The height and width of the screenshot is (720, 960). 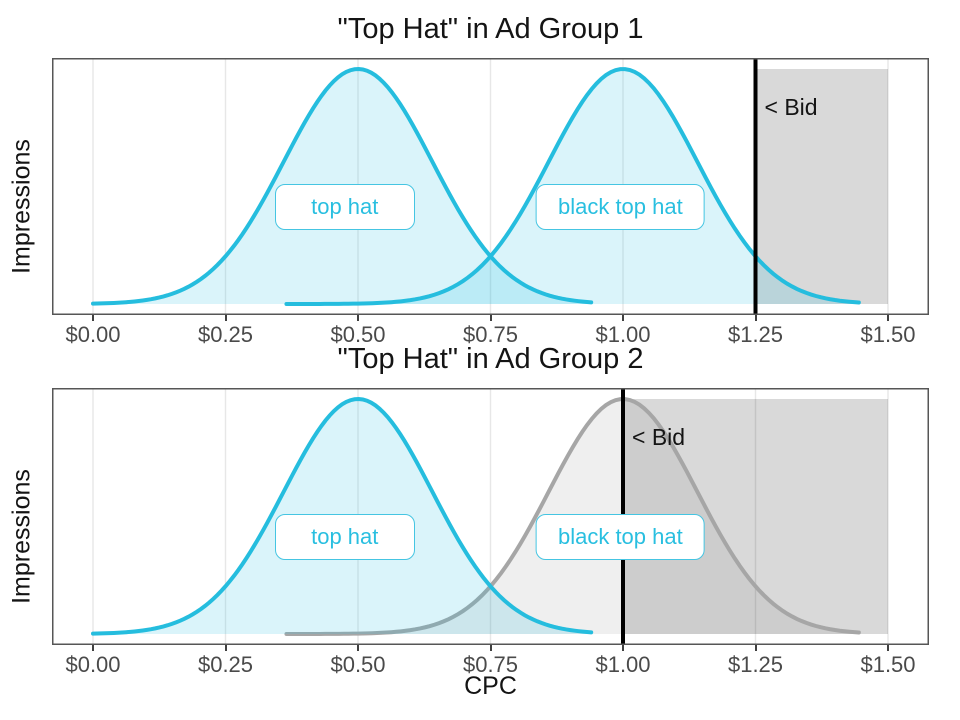 What do you see at coordinates (821, 186) in the screenshot?
I see `shade-region` at bounding box center [821, 186].